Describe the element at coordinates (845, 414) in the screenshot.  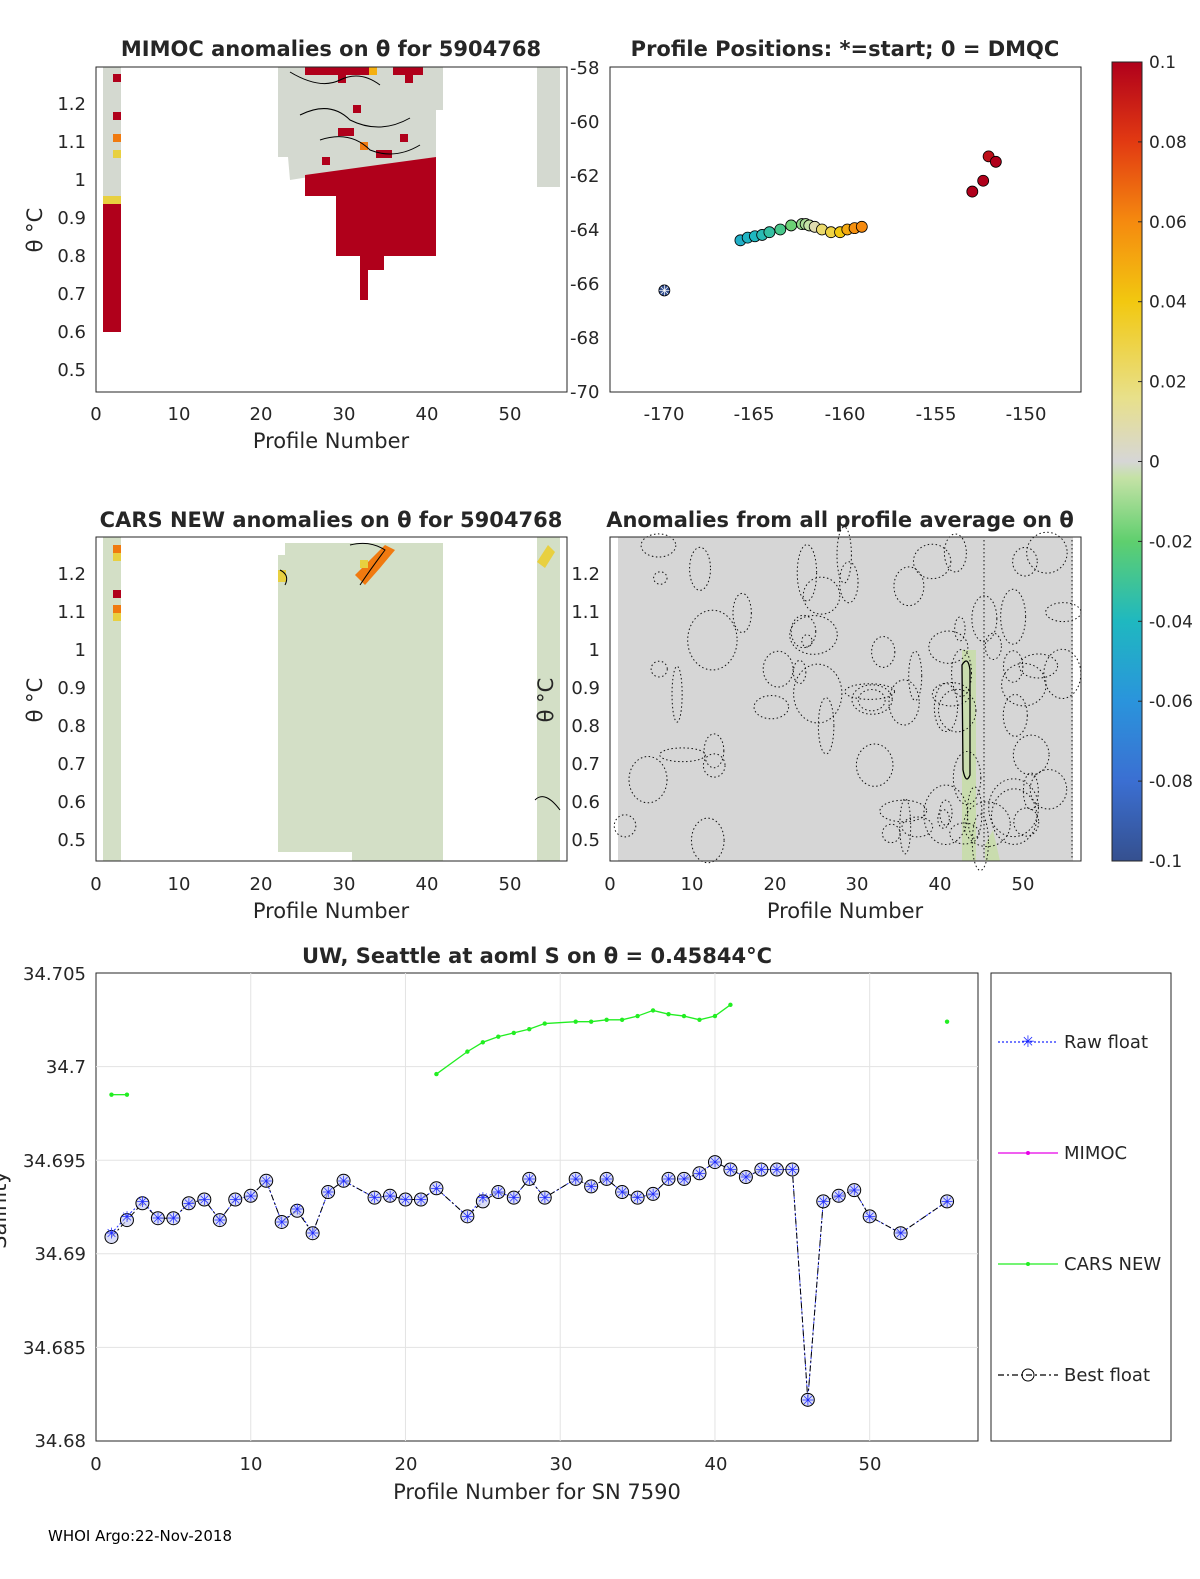
I see `positions-xticks: -170 -165 -160 -155 -150` at that location.